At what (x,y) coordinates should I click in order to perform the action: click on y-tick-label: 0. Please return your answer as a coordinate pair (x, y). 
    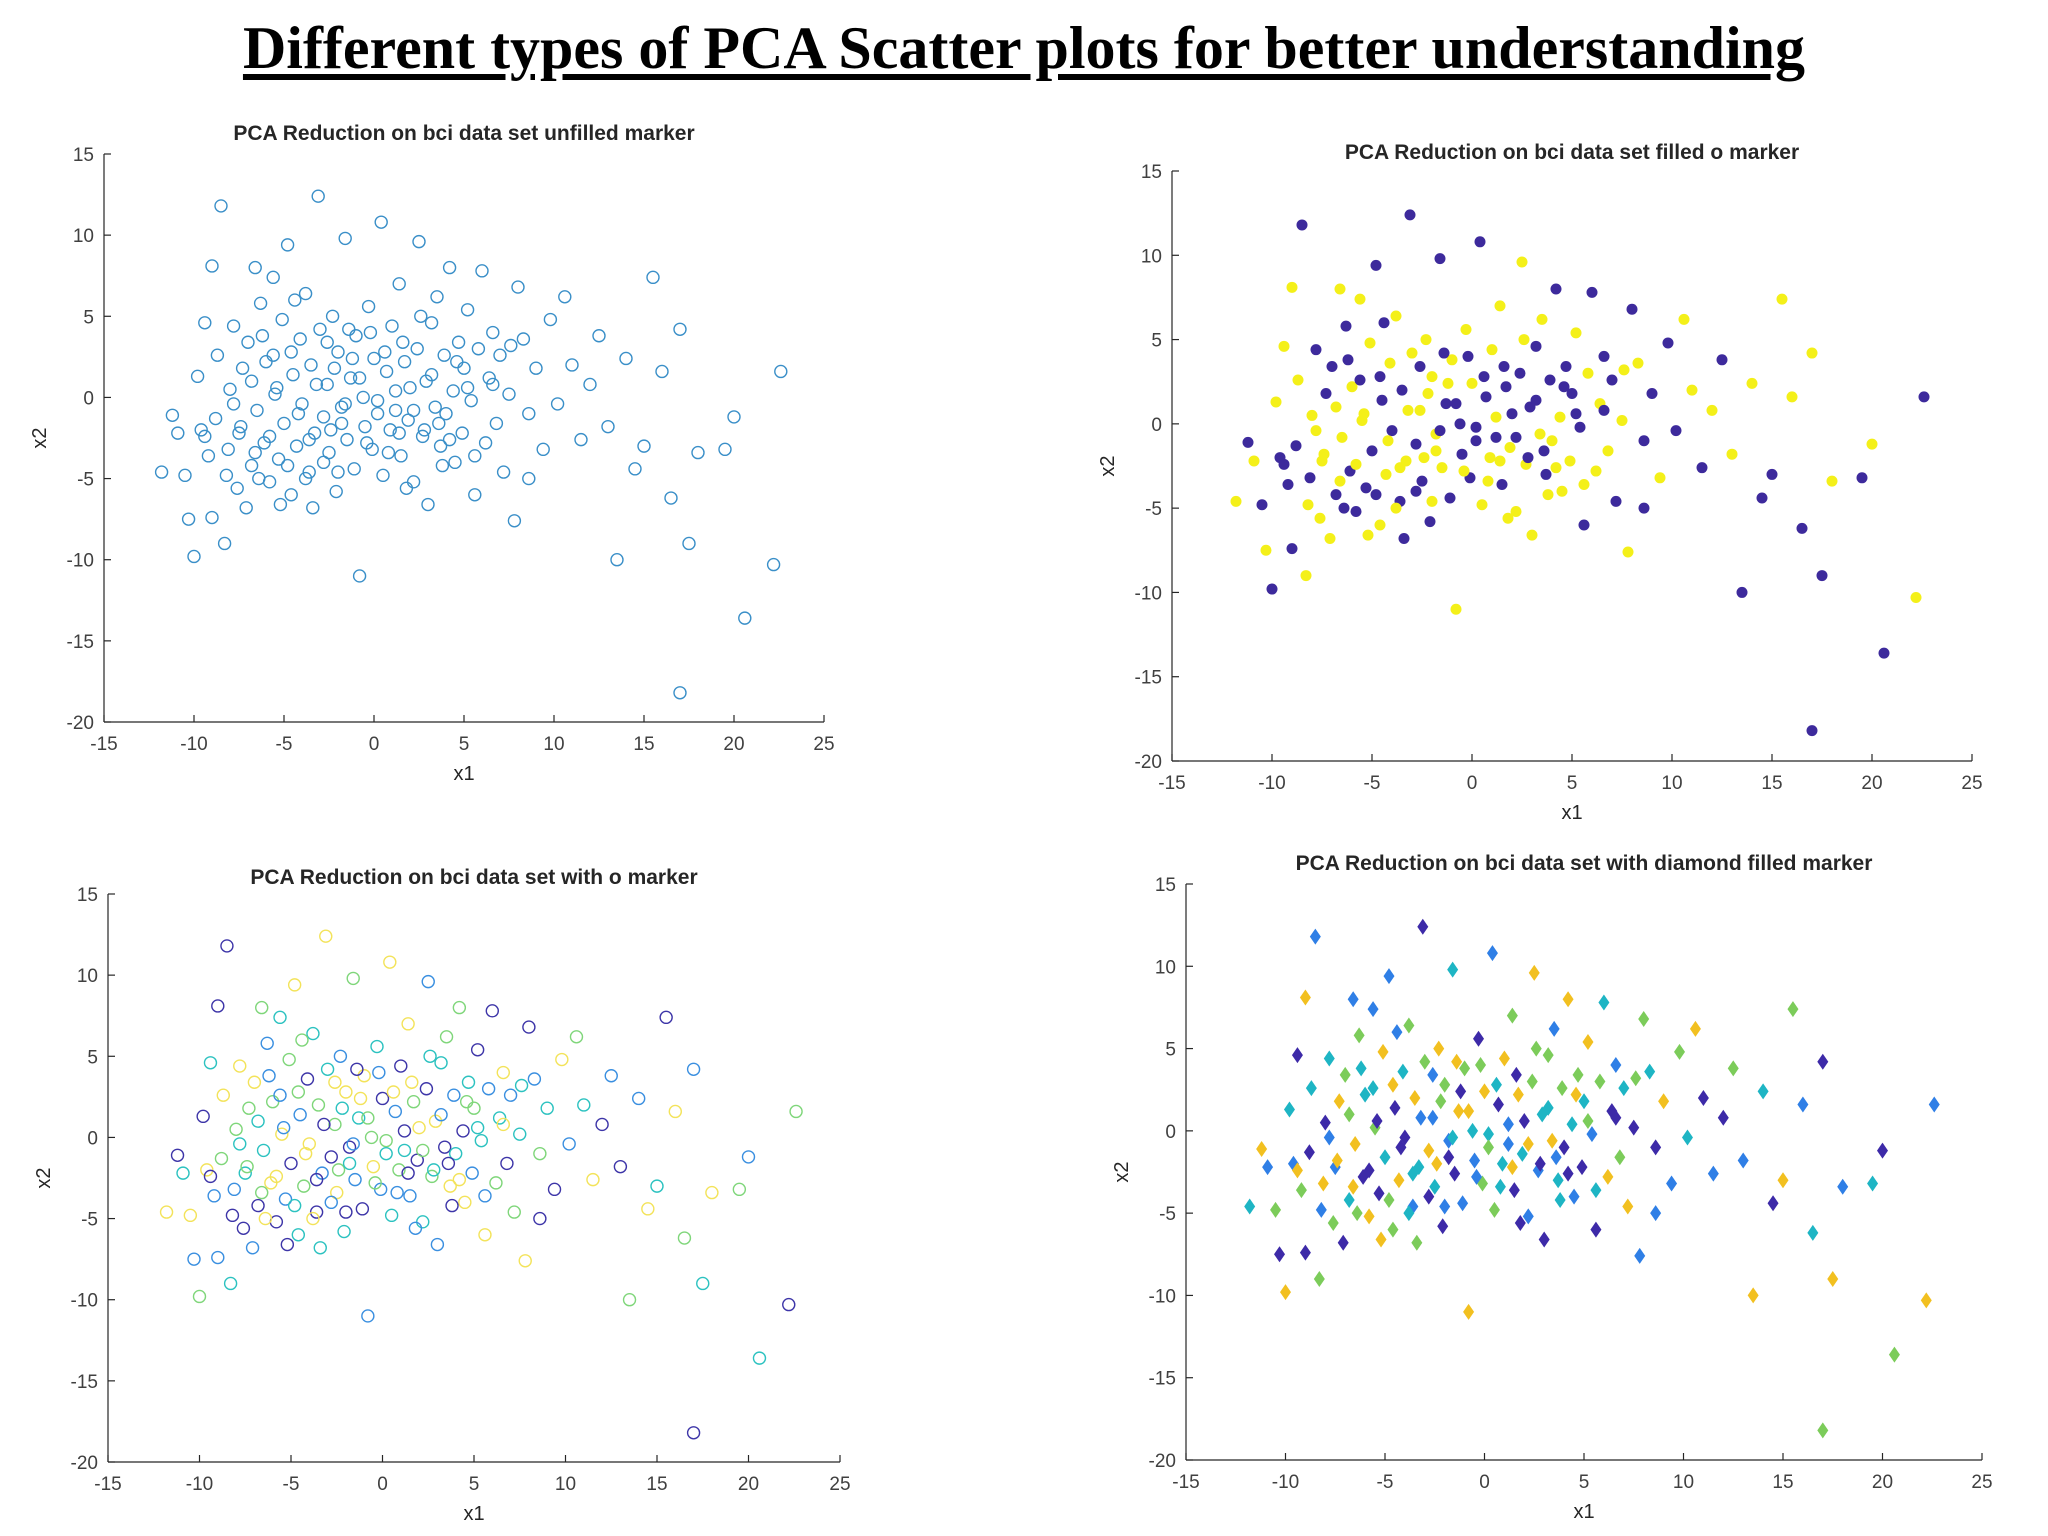
    Looking at the image, I should click on (1156, 425).